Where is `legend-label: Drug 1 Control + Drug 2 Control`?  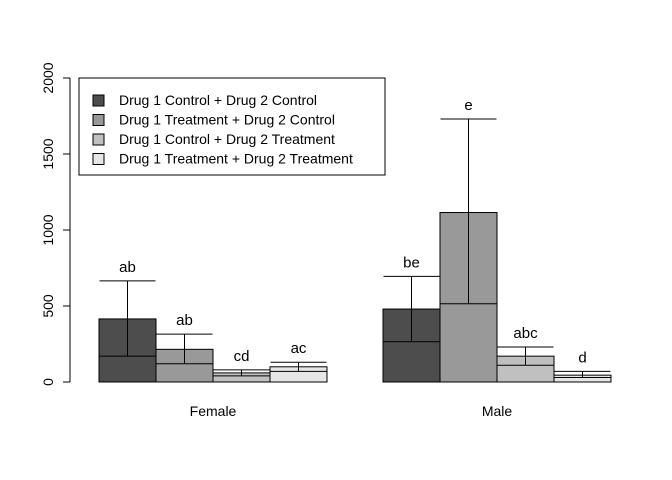
legend-label: Drug 1 Control + Drug 2 Control is located at coordinates (218, 100).